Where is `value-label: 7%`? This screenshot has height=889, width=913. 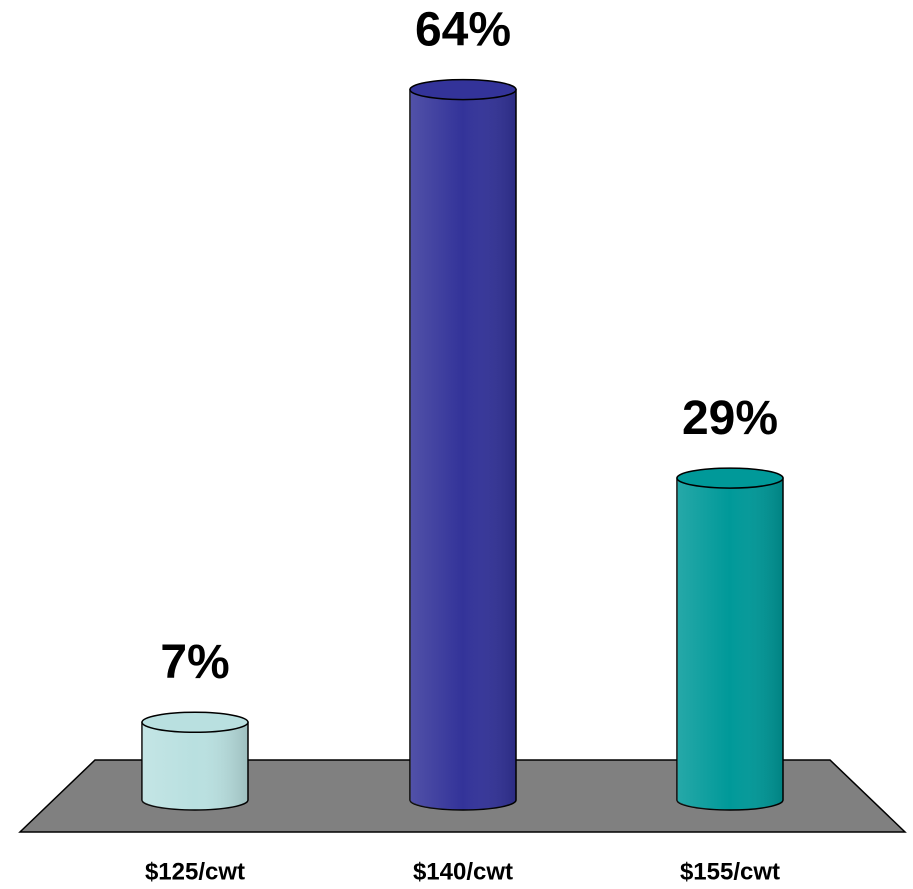
value-label: 7% is located at coordinates (194, 662).